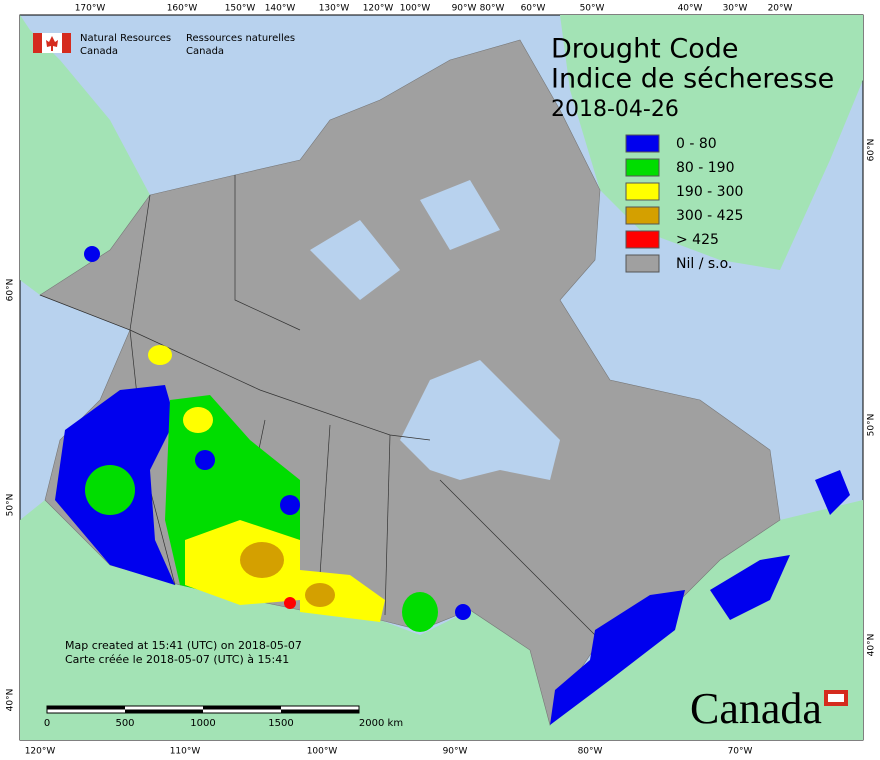  Describe the element at coordinates (47, 723) in the screenshot. I see `scale-label: 0` at that location.